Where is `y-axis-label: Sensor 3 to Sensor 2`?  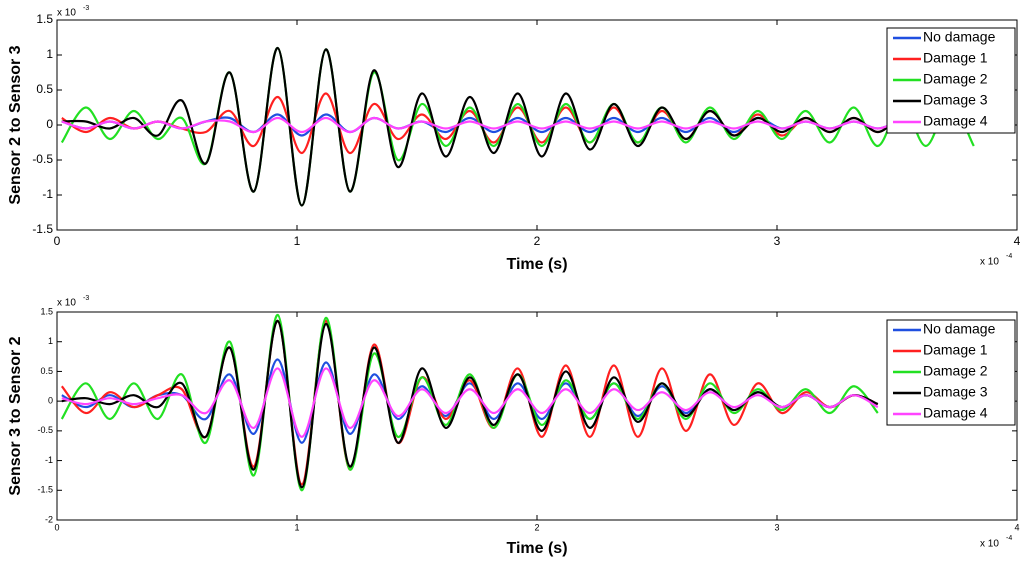
y-axis-label: Sensor 3 to Sensor 2 is located at coordinates (15, 415).